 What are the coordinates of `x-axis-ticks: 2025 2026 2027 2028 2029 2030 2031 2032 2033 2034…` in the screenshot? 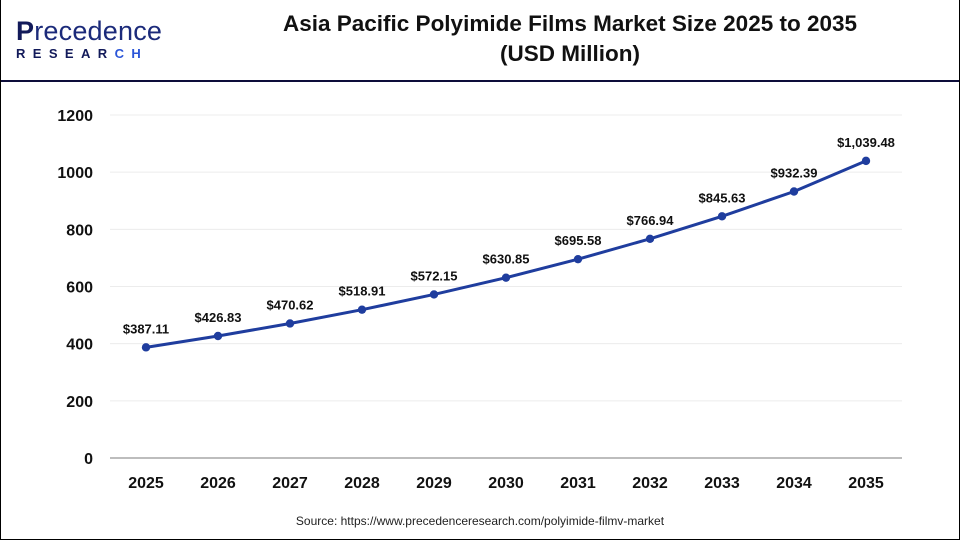 It's located at (506, 483).